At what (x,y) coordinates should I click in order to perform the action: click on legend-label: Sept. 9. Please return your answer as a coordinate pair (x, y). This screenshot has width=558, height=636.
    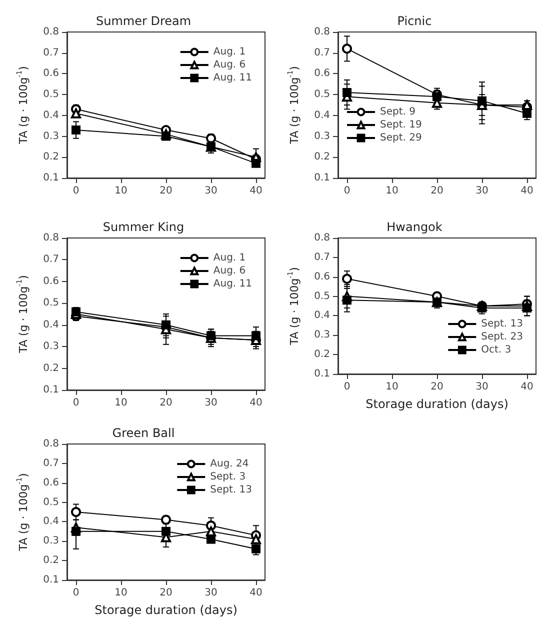
    Looking at the image, I should click on (398, 112).